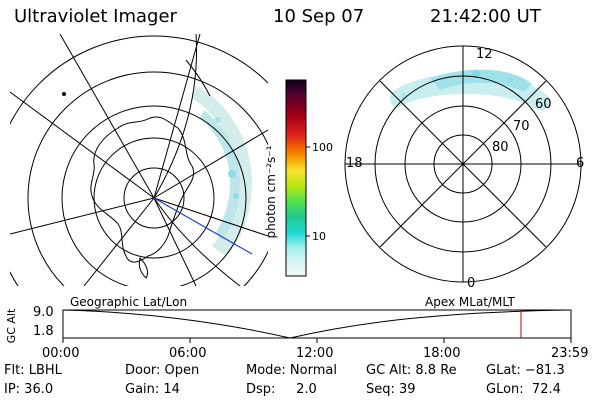 This screenshot has height=400, width=600. I want to click on mlat-label-70: 70, so click(521, 126).